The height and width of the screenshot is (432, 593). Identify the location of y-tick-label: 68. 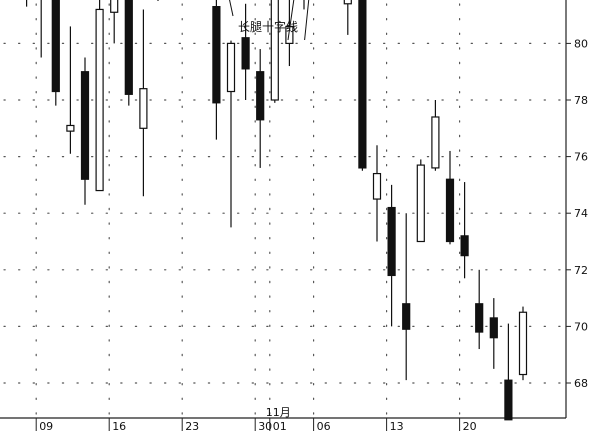
(581, 383).